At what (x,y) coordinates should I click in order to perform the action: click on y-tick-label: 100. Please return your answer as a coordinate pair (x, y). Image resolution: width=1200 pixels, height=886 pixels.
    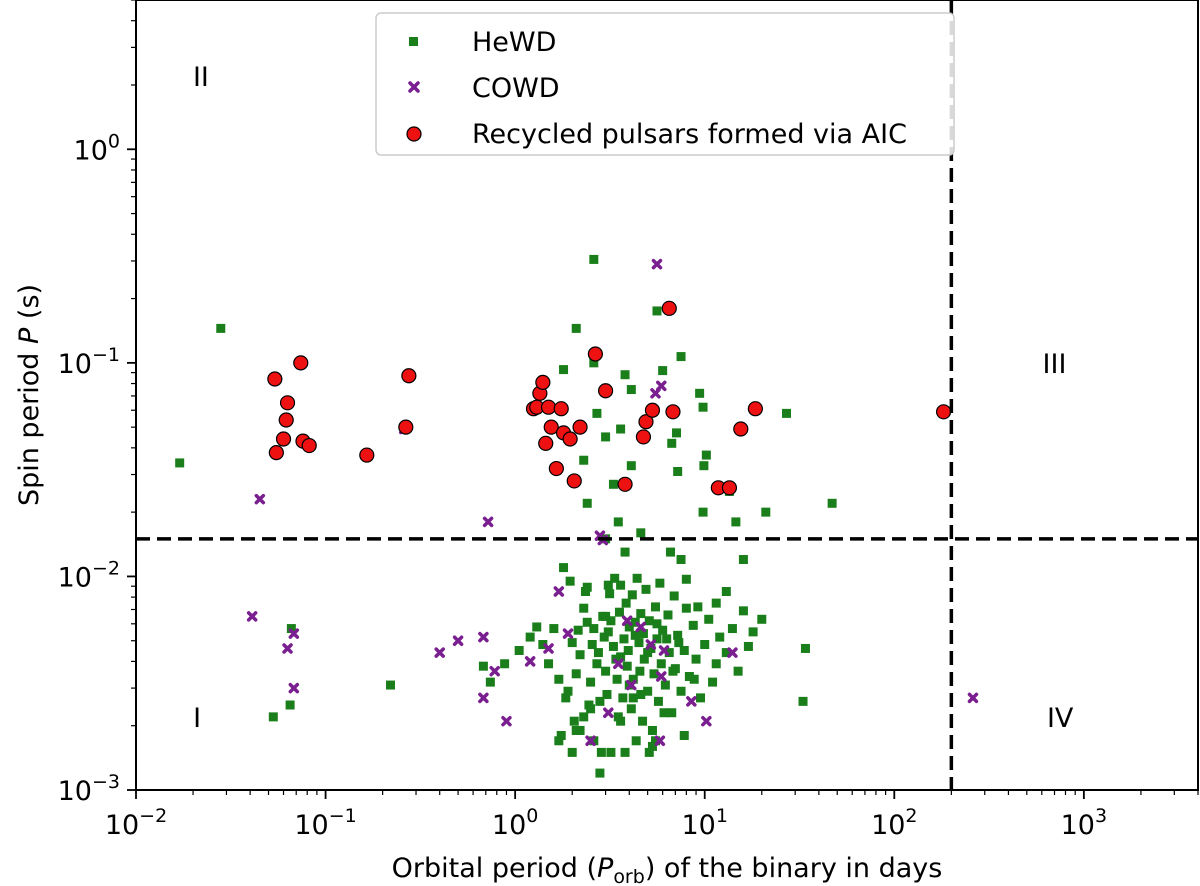
    Looking at the image, I should click on (97, 148).